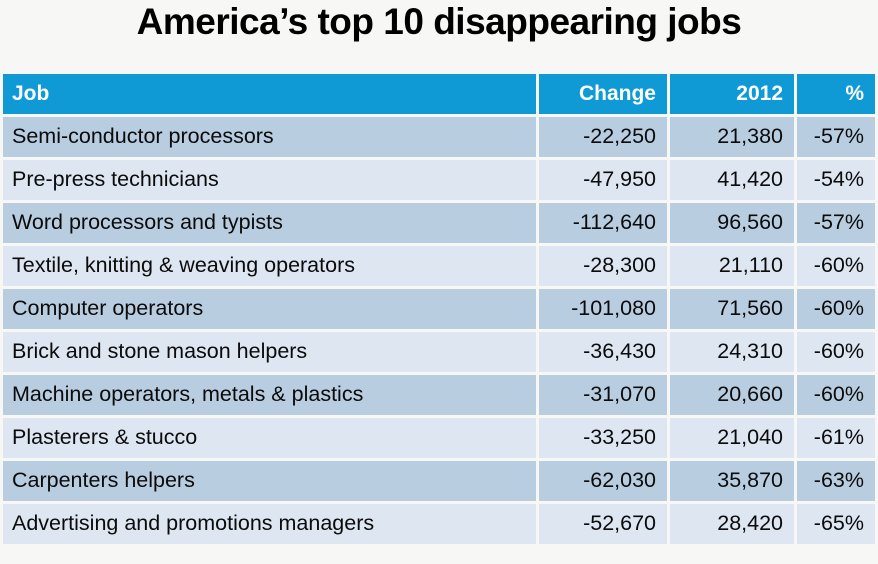 This screenshot has height=564, width=878. What do you see at coordinates (603, 136) in the screenshot?
I see `cell-change: -22,250` at bounding box center [603, 136].